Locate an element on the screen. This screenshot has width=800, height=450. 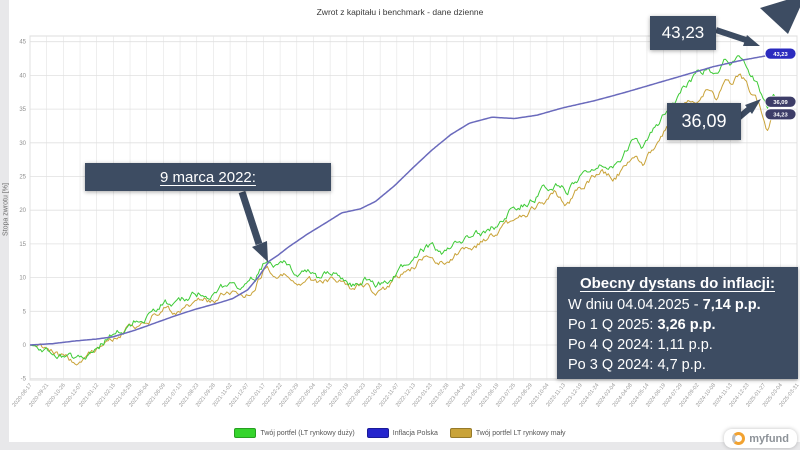
callout-portfolio-value-text: 36,09 is located at coordinates (704, 121).